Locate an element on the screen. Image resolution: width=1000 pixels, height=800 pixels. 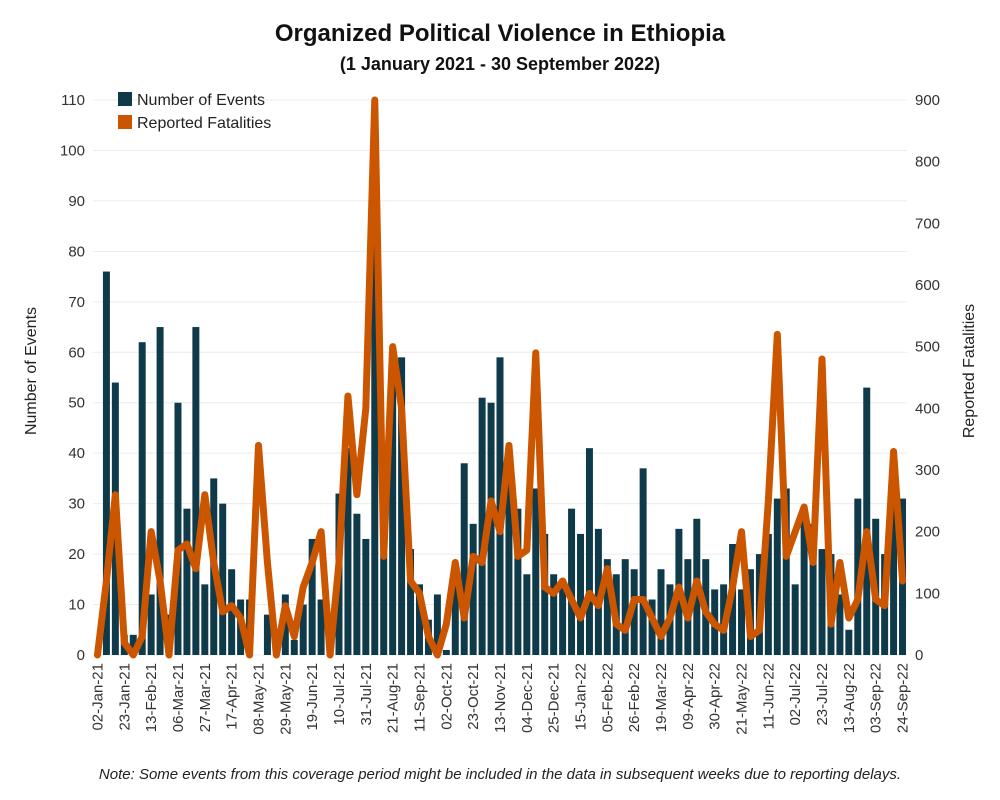
legend: Number of Events Reported Fatalities is located at coordinates (194, 112).